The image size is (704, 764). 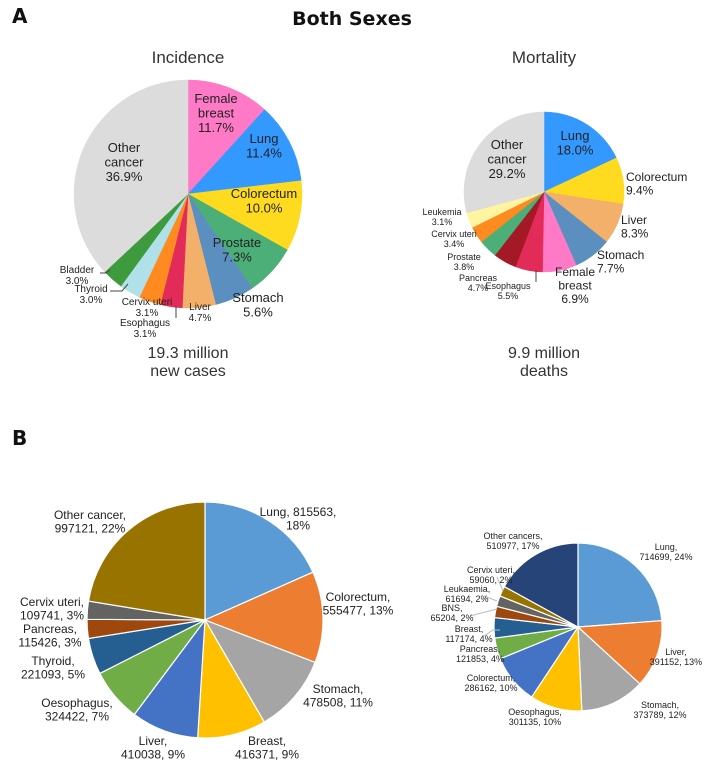 I want to click on data-label-b-left-stomach: Stomach, 478508, 11%, so click(x=338, y=695).